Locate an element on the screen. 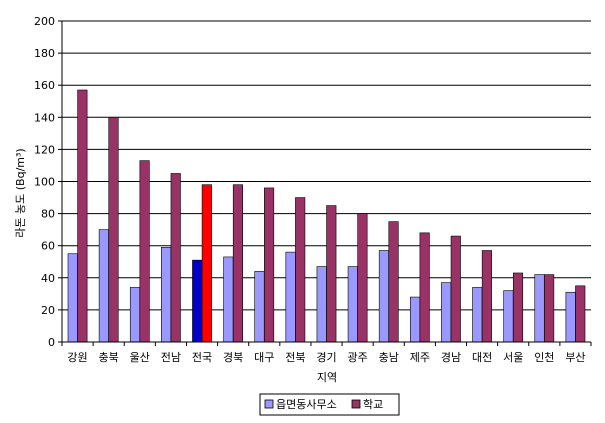  legend: 읍면동사무소 학교 is located at coordinates (329, 404).